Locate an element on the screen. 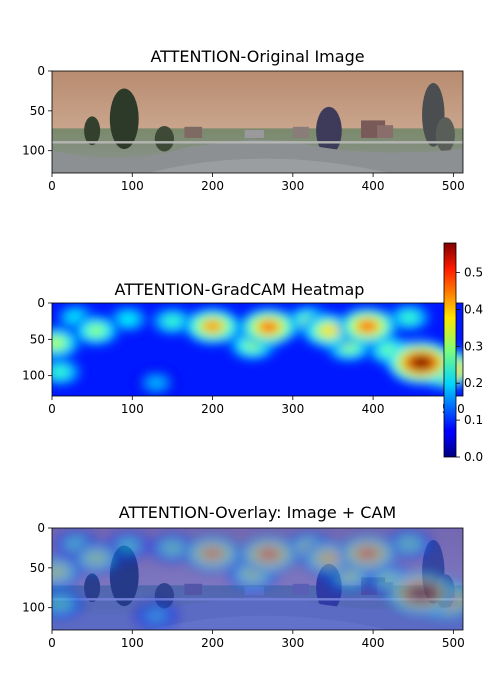 This screenshot has width=500, height=700. colorbar-tick-label: 0.1 is located at coordinates (473, 420).